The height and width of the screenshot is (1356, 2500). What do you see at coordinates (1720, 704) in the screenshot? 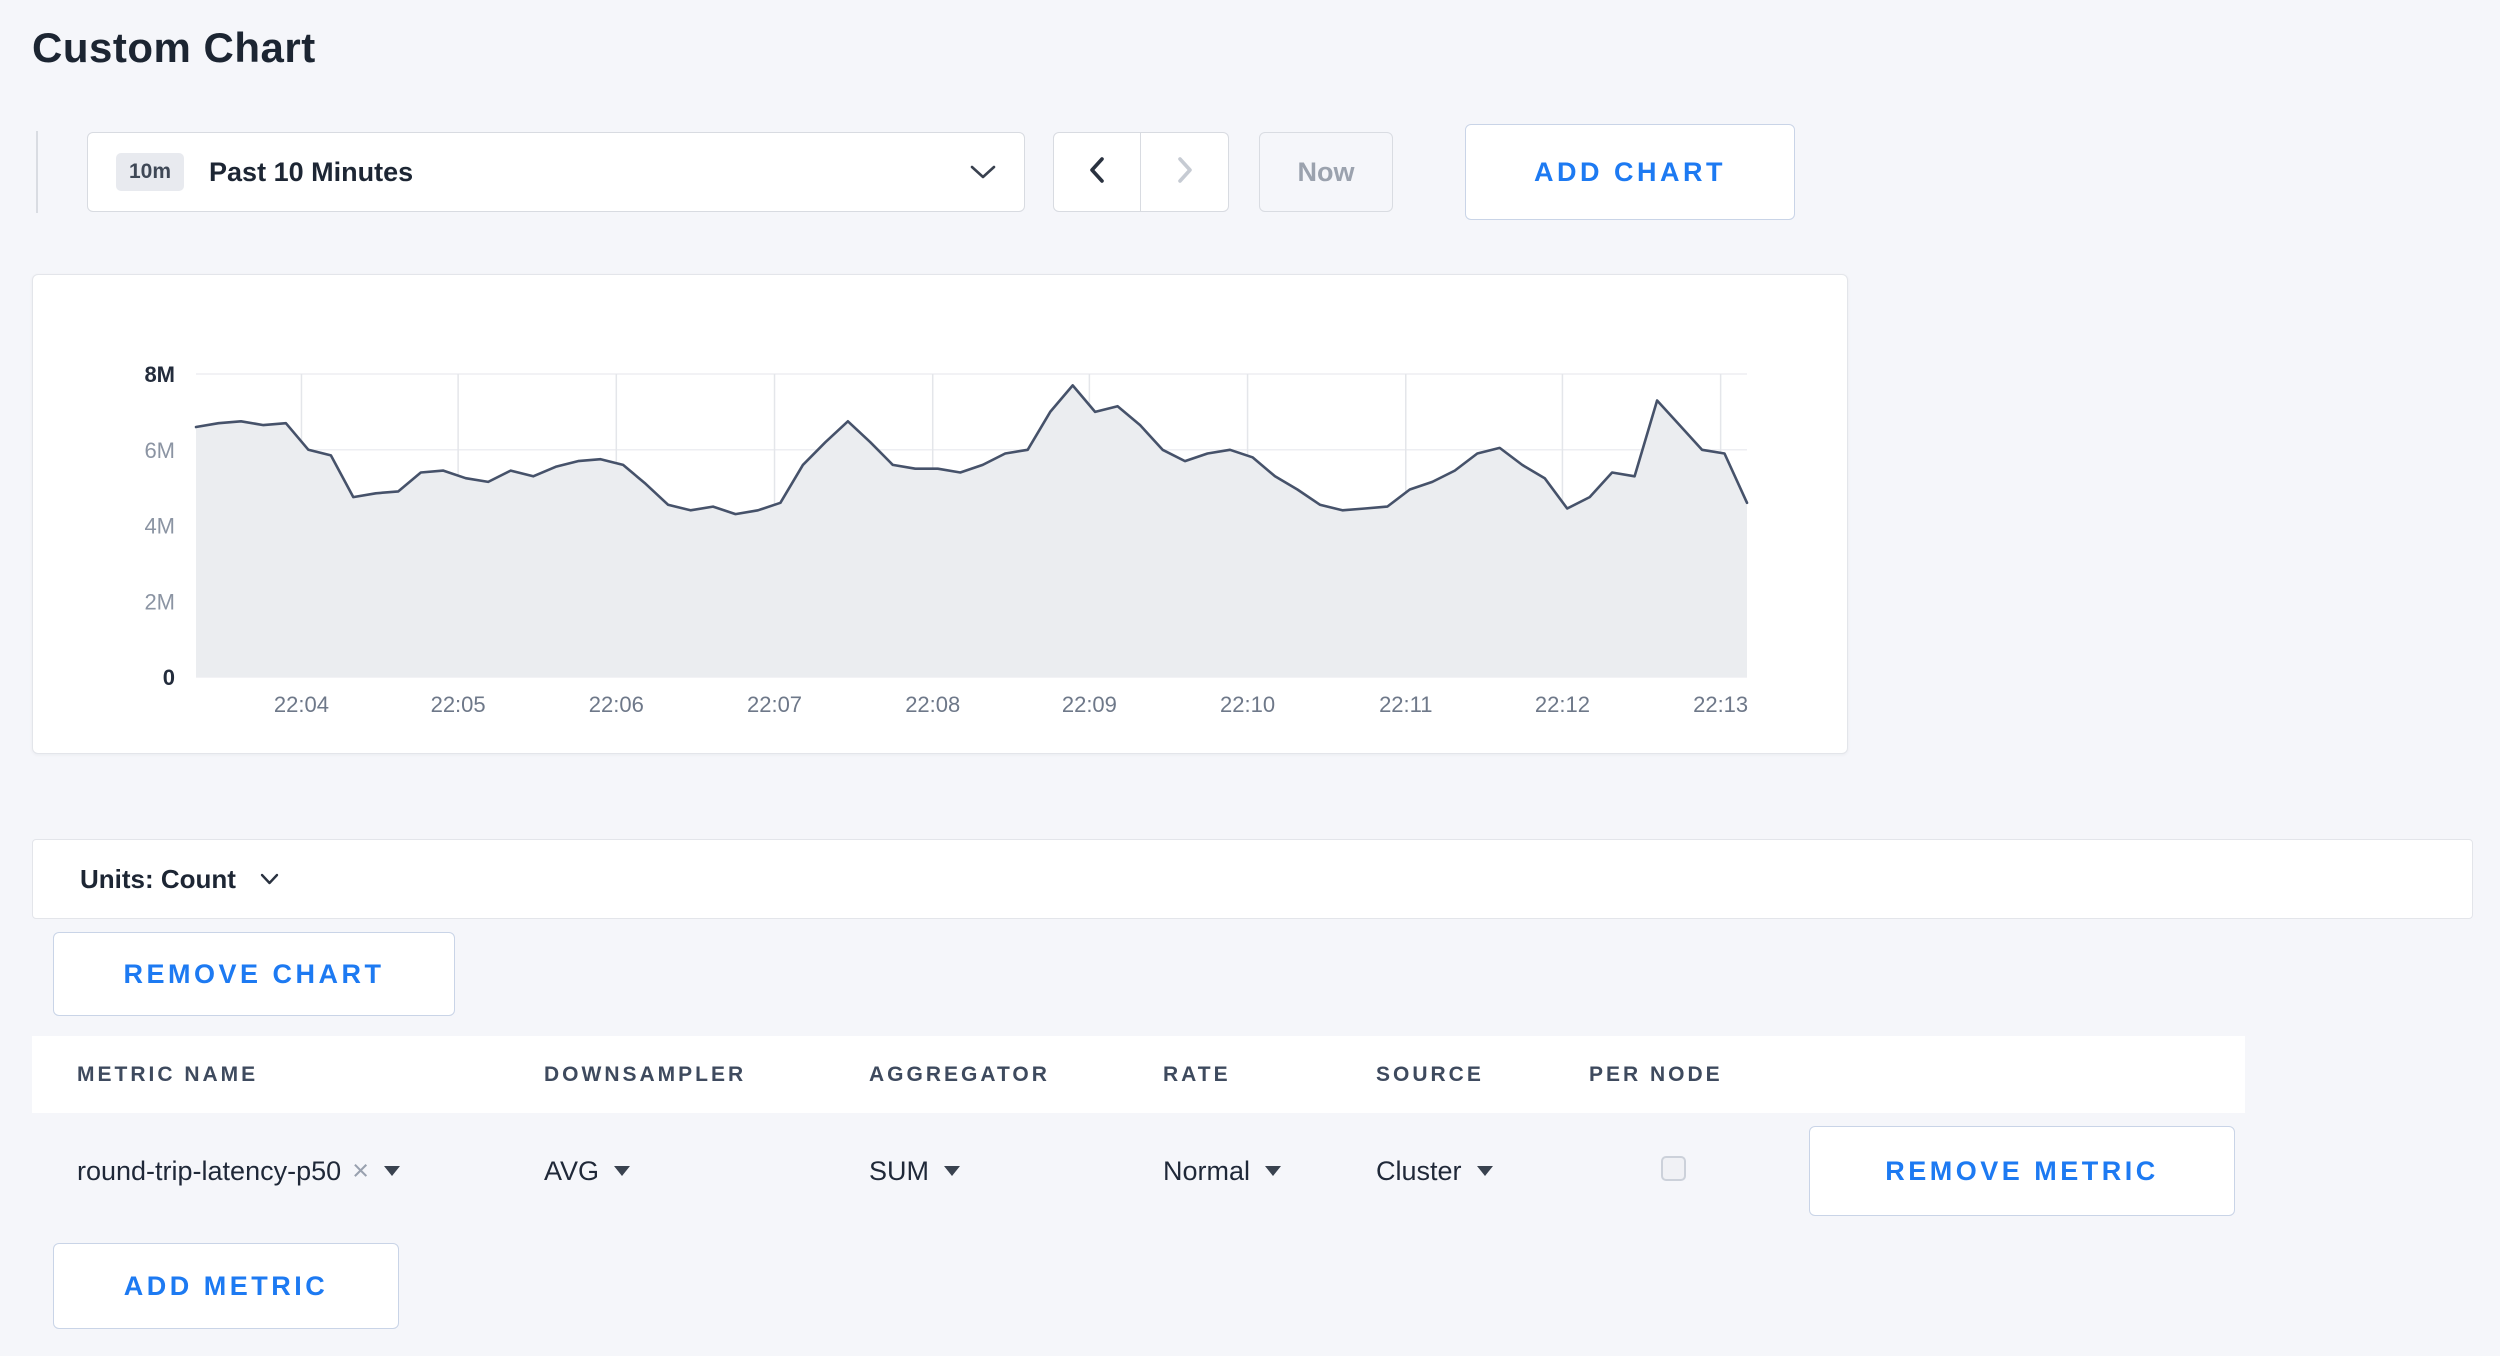
I see `svg-text: 22:13` at bounding box center [1720, 704].